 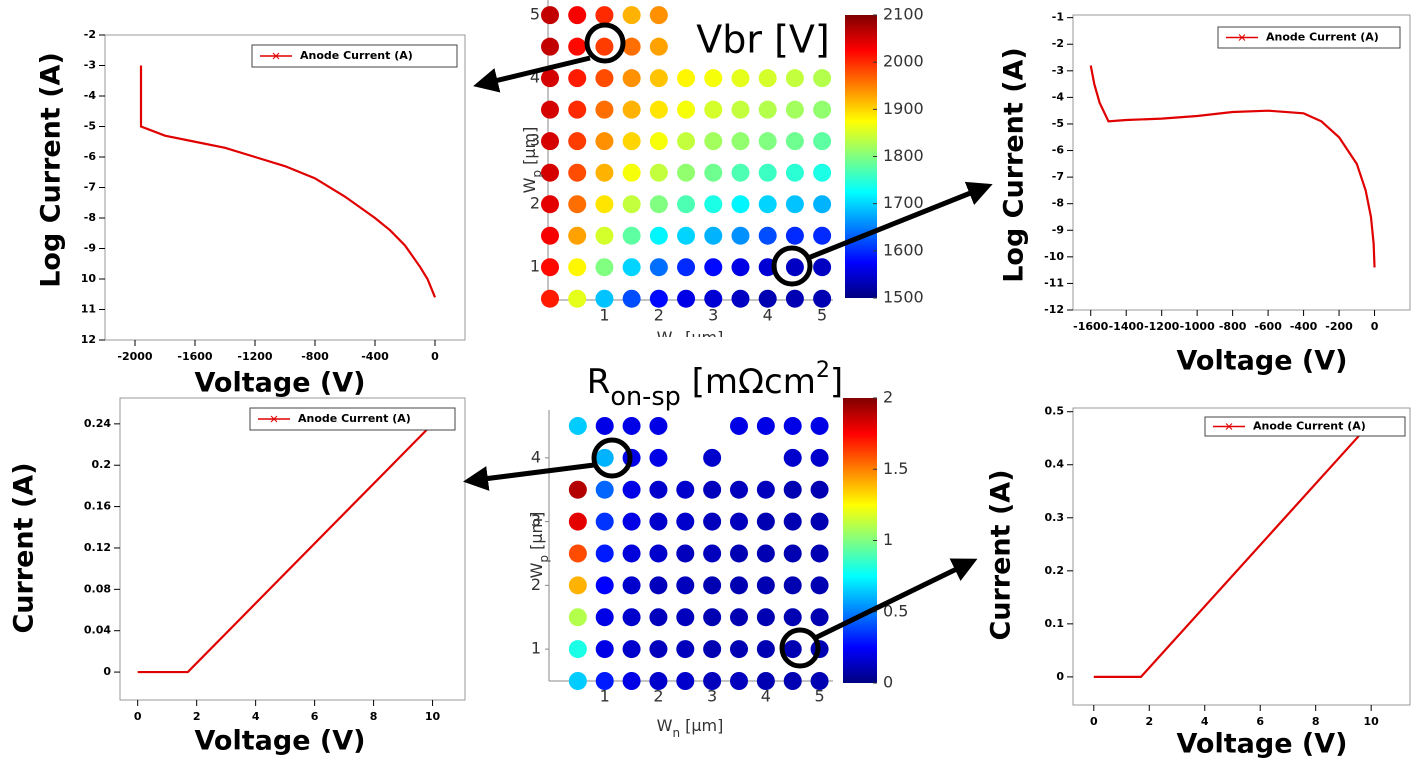 I want to click on x-tick-label: 8, so click(x=374, y=716).